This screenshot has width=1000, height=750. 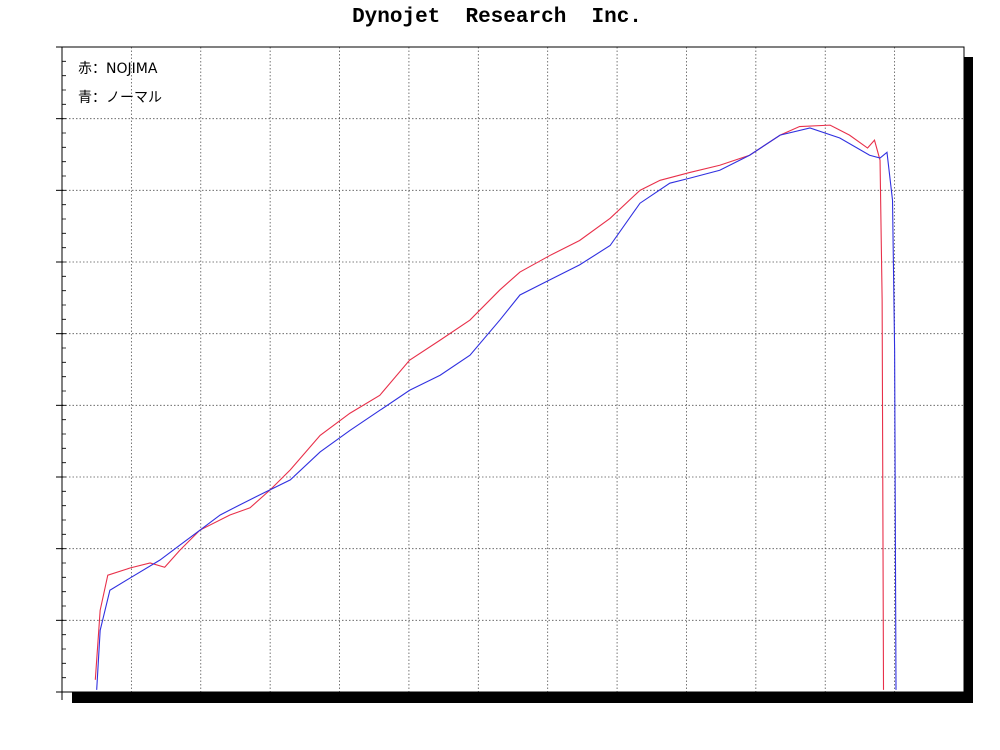 What do you see at coordinates (497, 17) in the screenshot?
I see `chart-title: Dynojet Research Inc.` at bounding box center [497, 17].